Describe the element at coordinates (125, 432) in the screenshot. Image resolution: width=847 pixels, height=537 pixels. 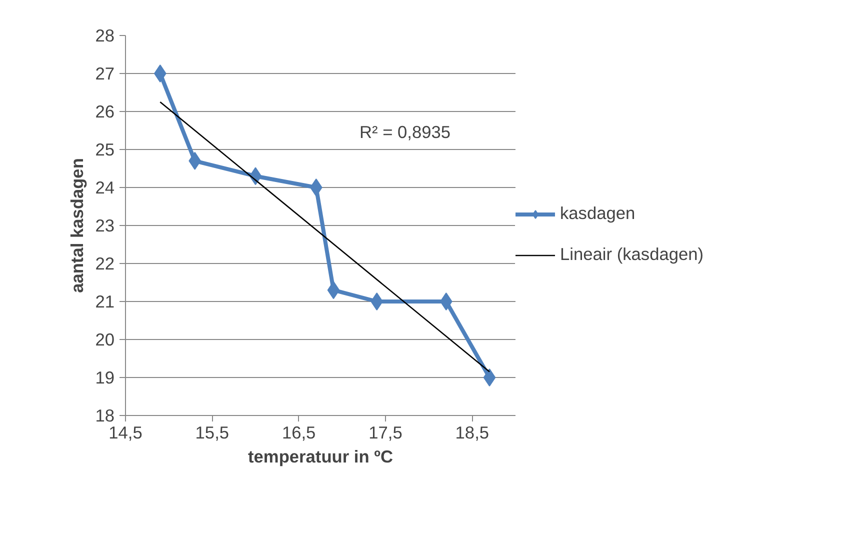
I see `x-tick-label: 14,5` at that location.